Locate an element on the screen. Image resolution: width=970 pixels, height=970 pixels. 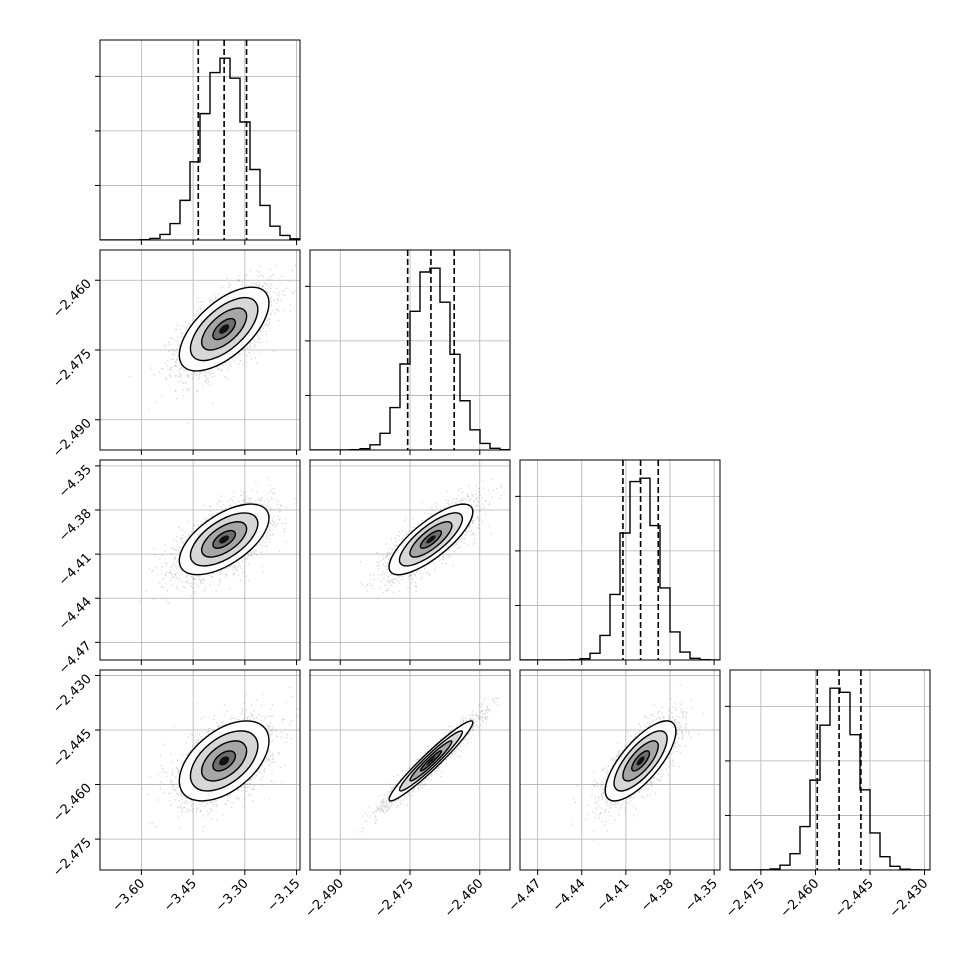
x-tick-label: −4.35 is located at coordinates (701, 895).